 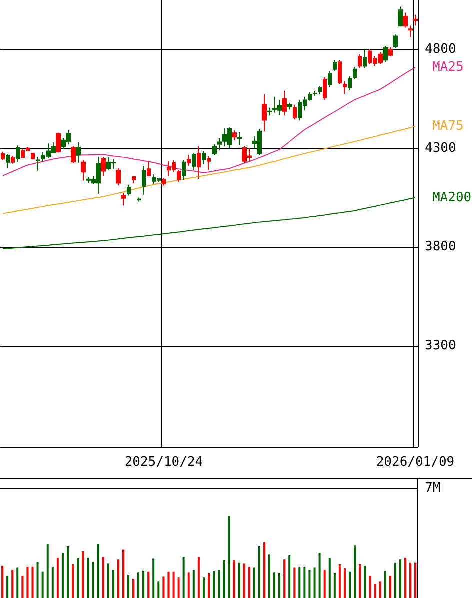 I want to click on y-tick-label: 3300, so click(x=440, y=346).